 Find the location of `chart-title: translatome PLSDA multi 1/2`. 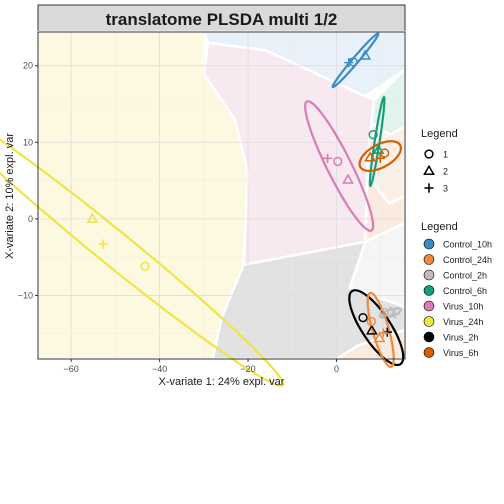

chart-title: translatome PLSDA multi 1/2 is located at coordinates (222, 19).